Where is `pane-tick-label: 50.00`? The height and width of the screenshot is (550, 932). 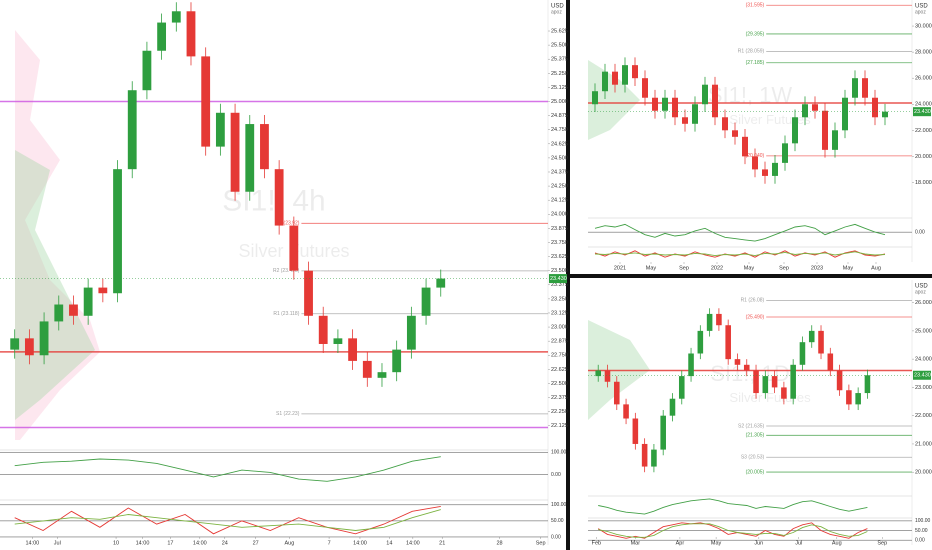 pane-tick-label: 50.00 is located at coordinates (921, 531).